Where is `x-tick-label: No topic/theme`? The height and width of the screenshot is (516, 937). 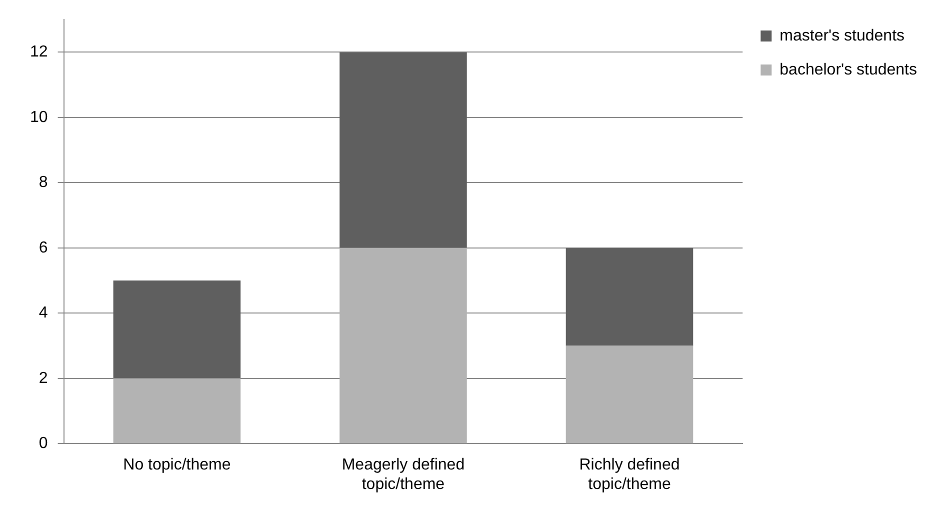
x-tick-label: No topic/theme is located at coordinates (177, 465).